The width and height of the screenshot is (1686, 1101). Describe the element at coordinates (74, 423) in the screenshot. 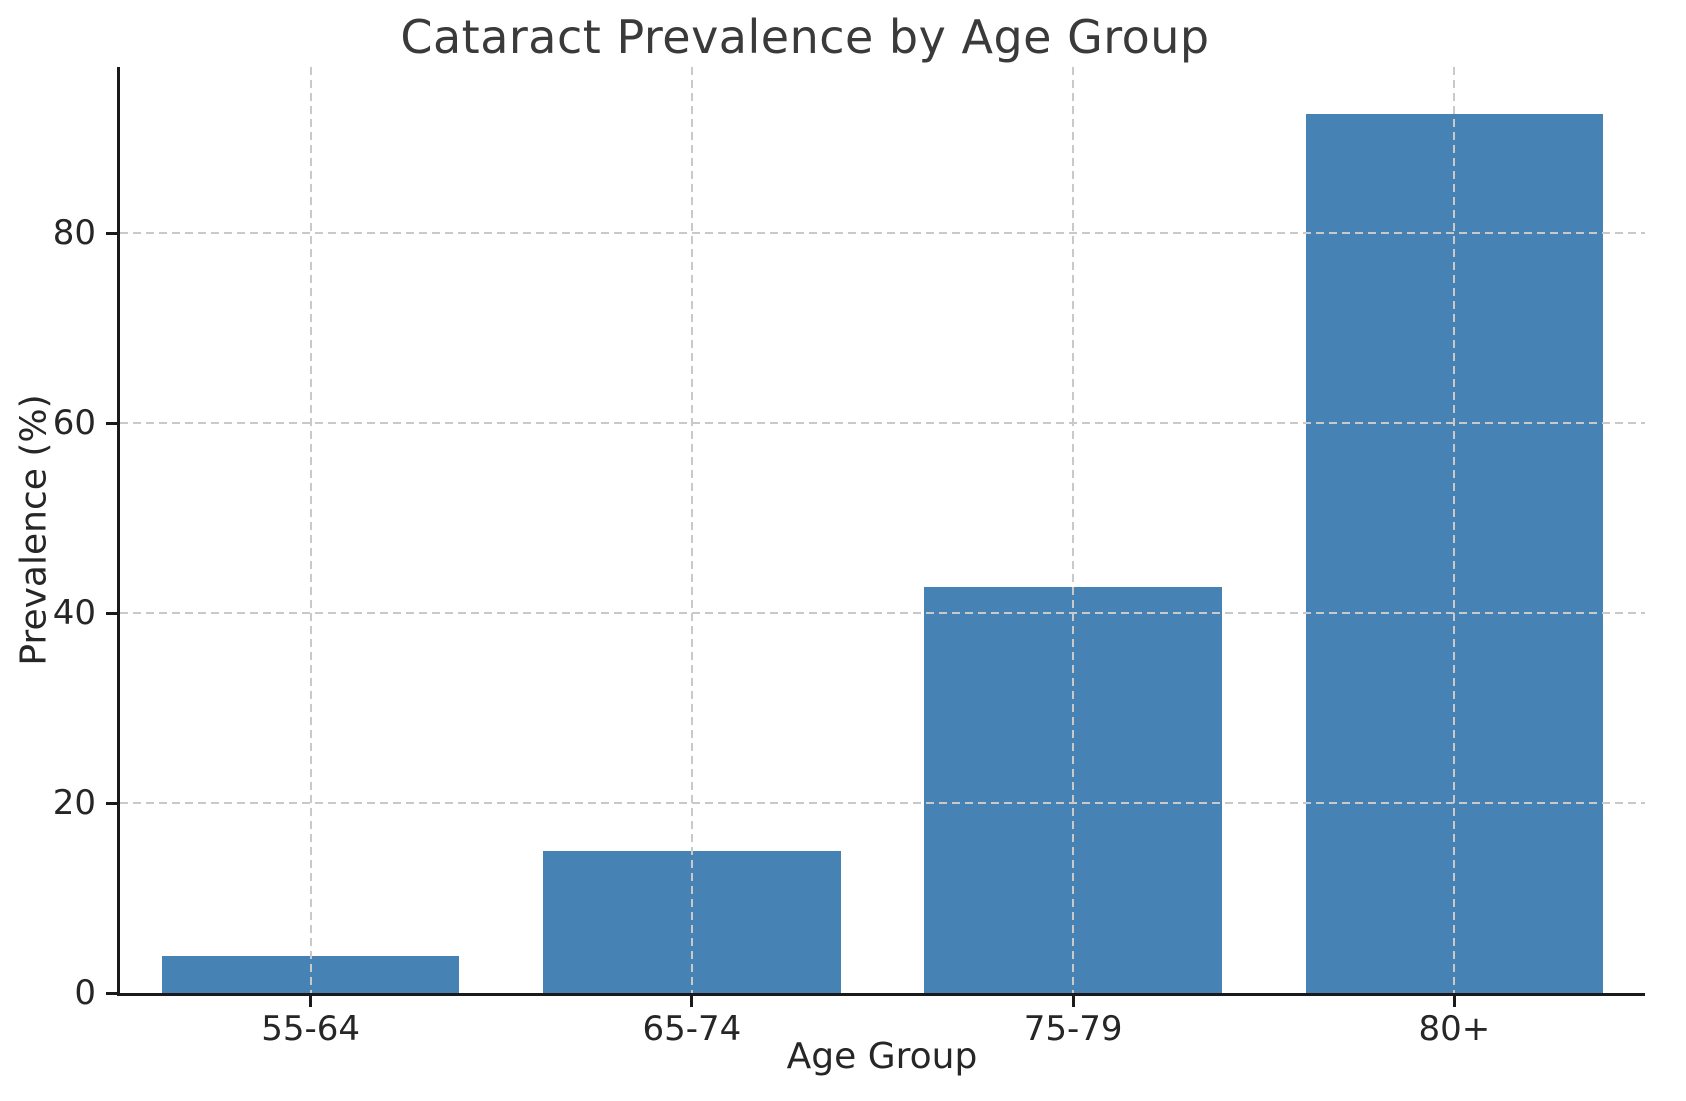

I see `y-tick-label: 60` at that location.